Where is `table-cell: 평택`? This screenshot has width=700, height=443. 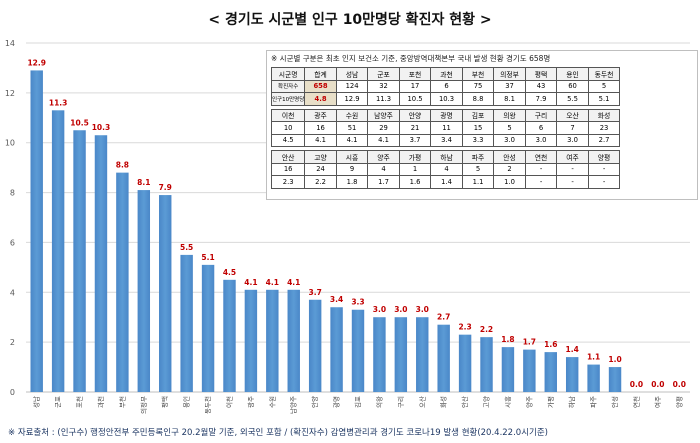 table-cell: 평택 is located at coordinates (541, 74).